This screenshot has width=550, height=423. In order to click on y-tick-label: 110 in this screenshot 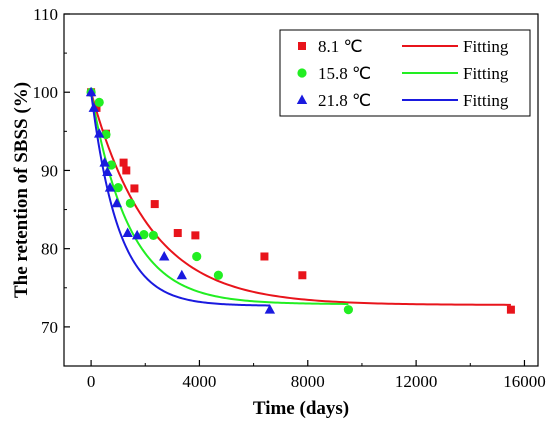, I will do `click(45, 14)`.